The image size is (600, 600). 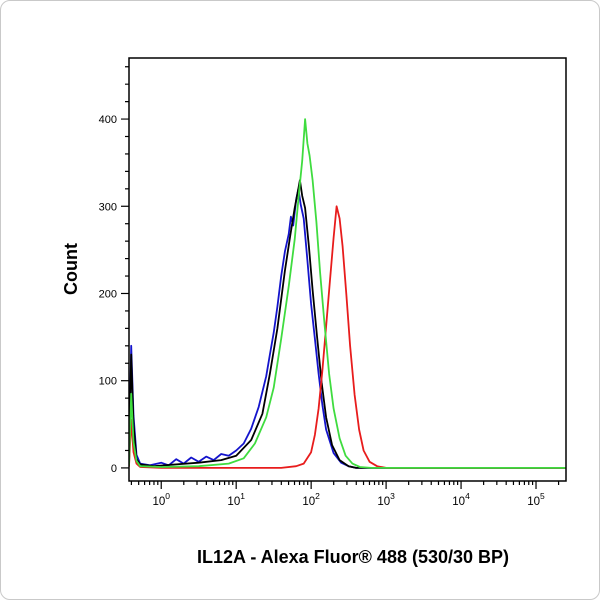 I want to click on y-tick-label: 0, so click(x=114, y=469).